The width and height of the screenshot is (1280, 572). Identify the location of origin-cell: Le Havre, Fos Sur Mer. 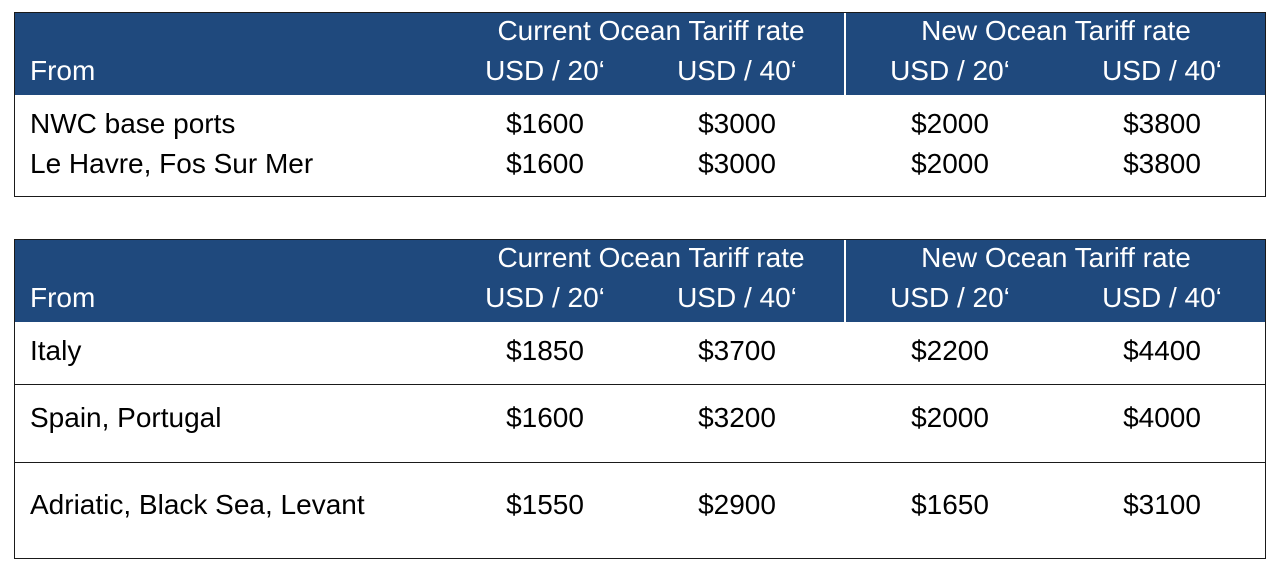
(172, 163).